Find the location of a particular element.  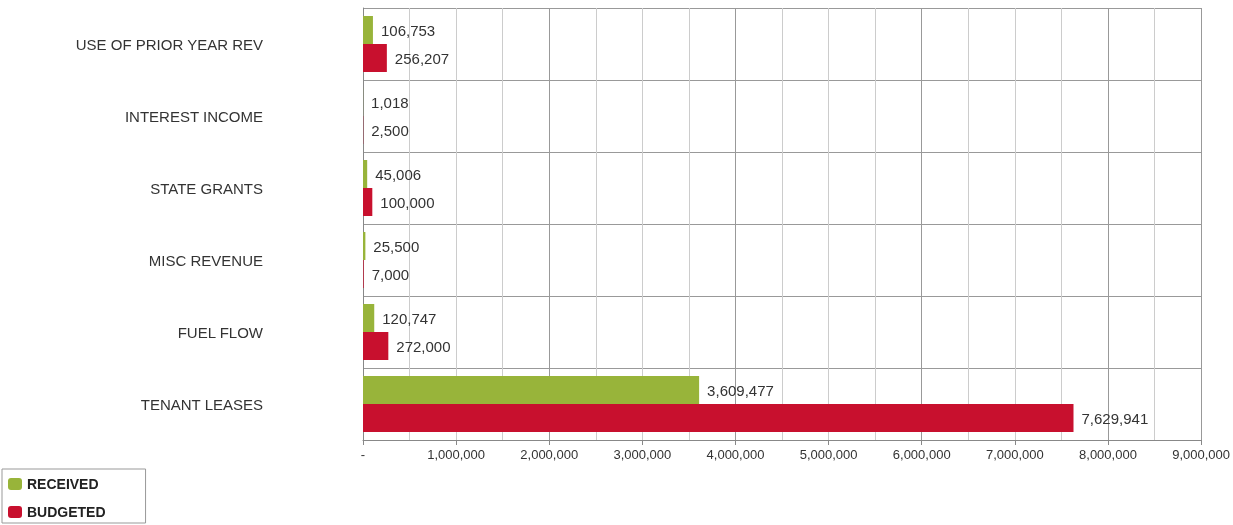

data-label: 1,018 is located at coordinates (390, 102).